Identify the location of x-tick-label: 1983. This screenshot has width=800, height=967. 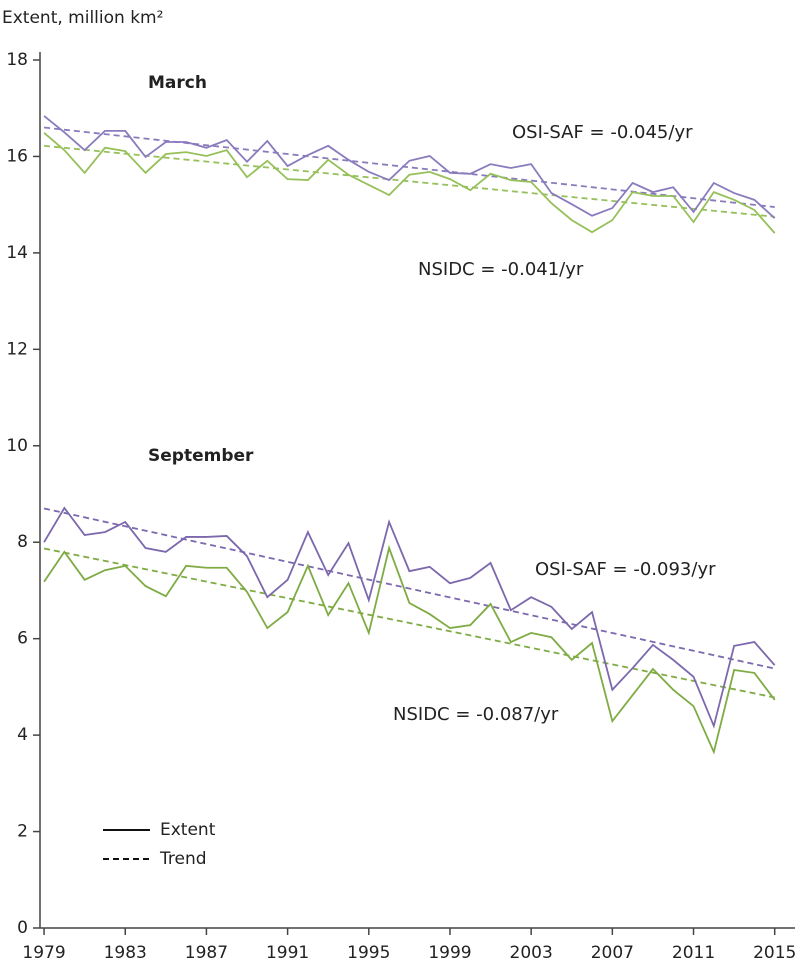
(125, 953).